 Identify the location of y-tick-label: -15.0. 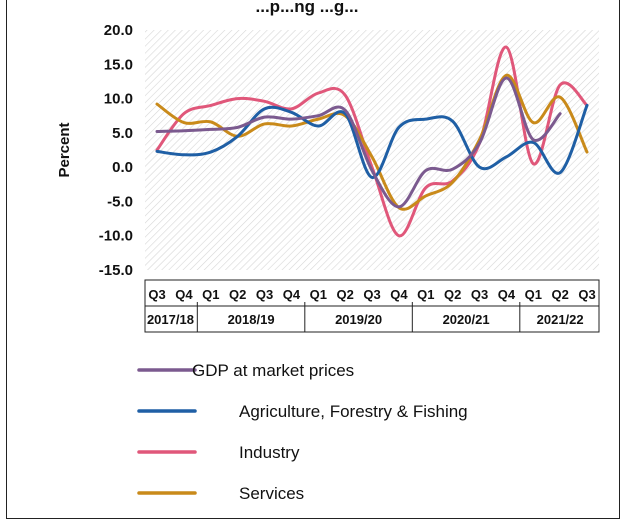
(116, 270).